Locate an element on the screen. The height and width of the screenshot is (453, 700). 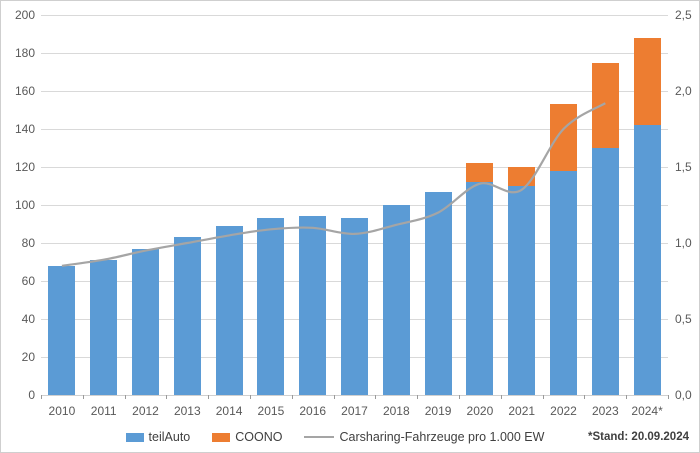
bar-segment-teilauto-2010 is located at coordinates (62, 330).